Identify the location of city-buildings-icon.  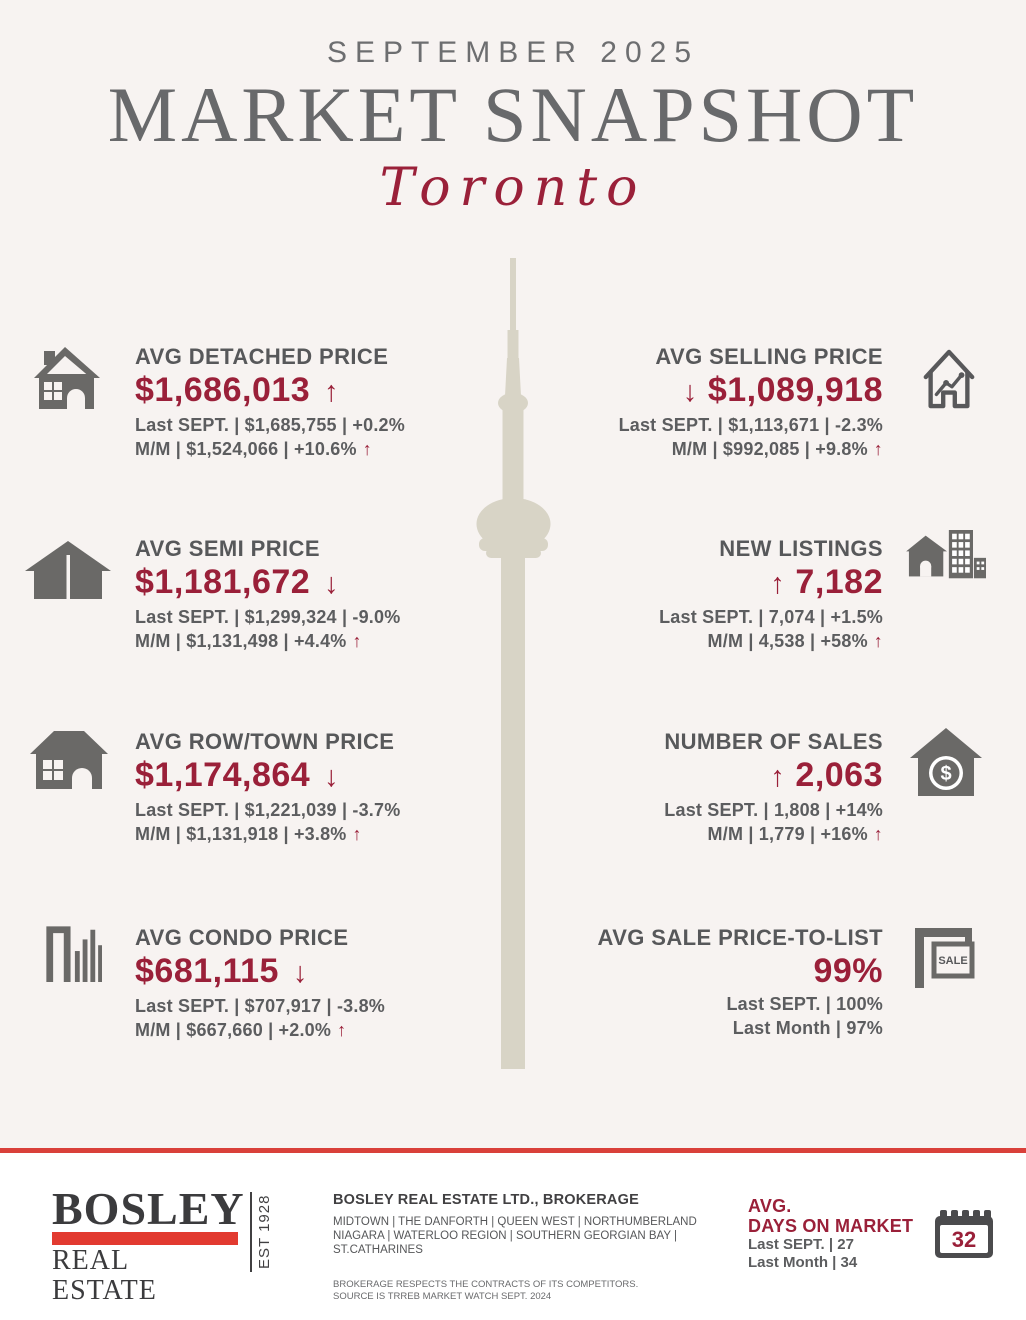
(946, 554).